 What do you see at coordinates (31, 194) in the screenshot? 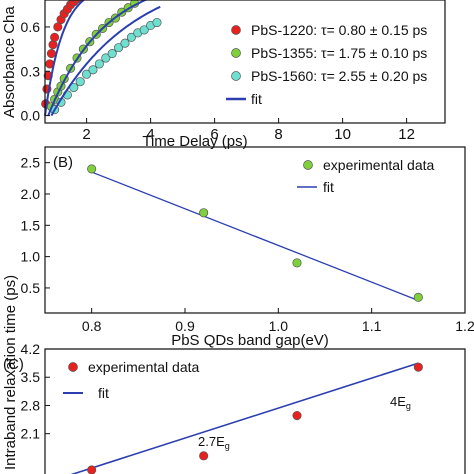
I see `y-tick-label: 2.0` at bounding box center [31, 194].